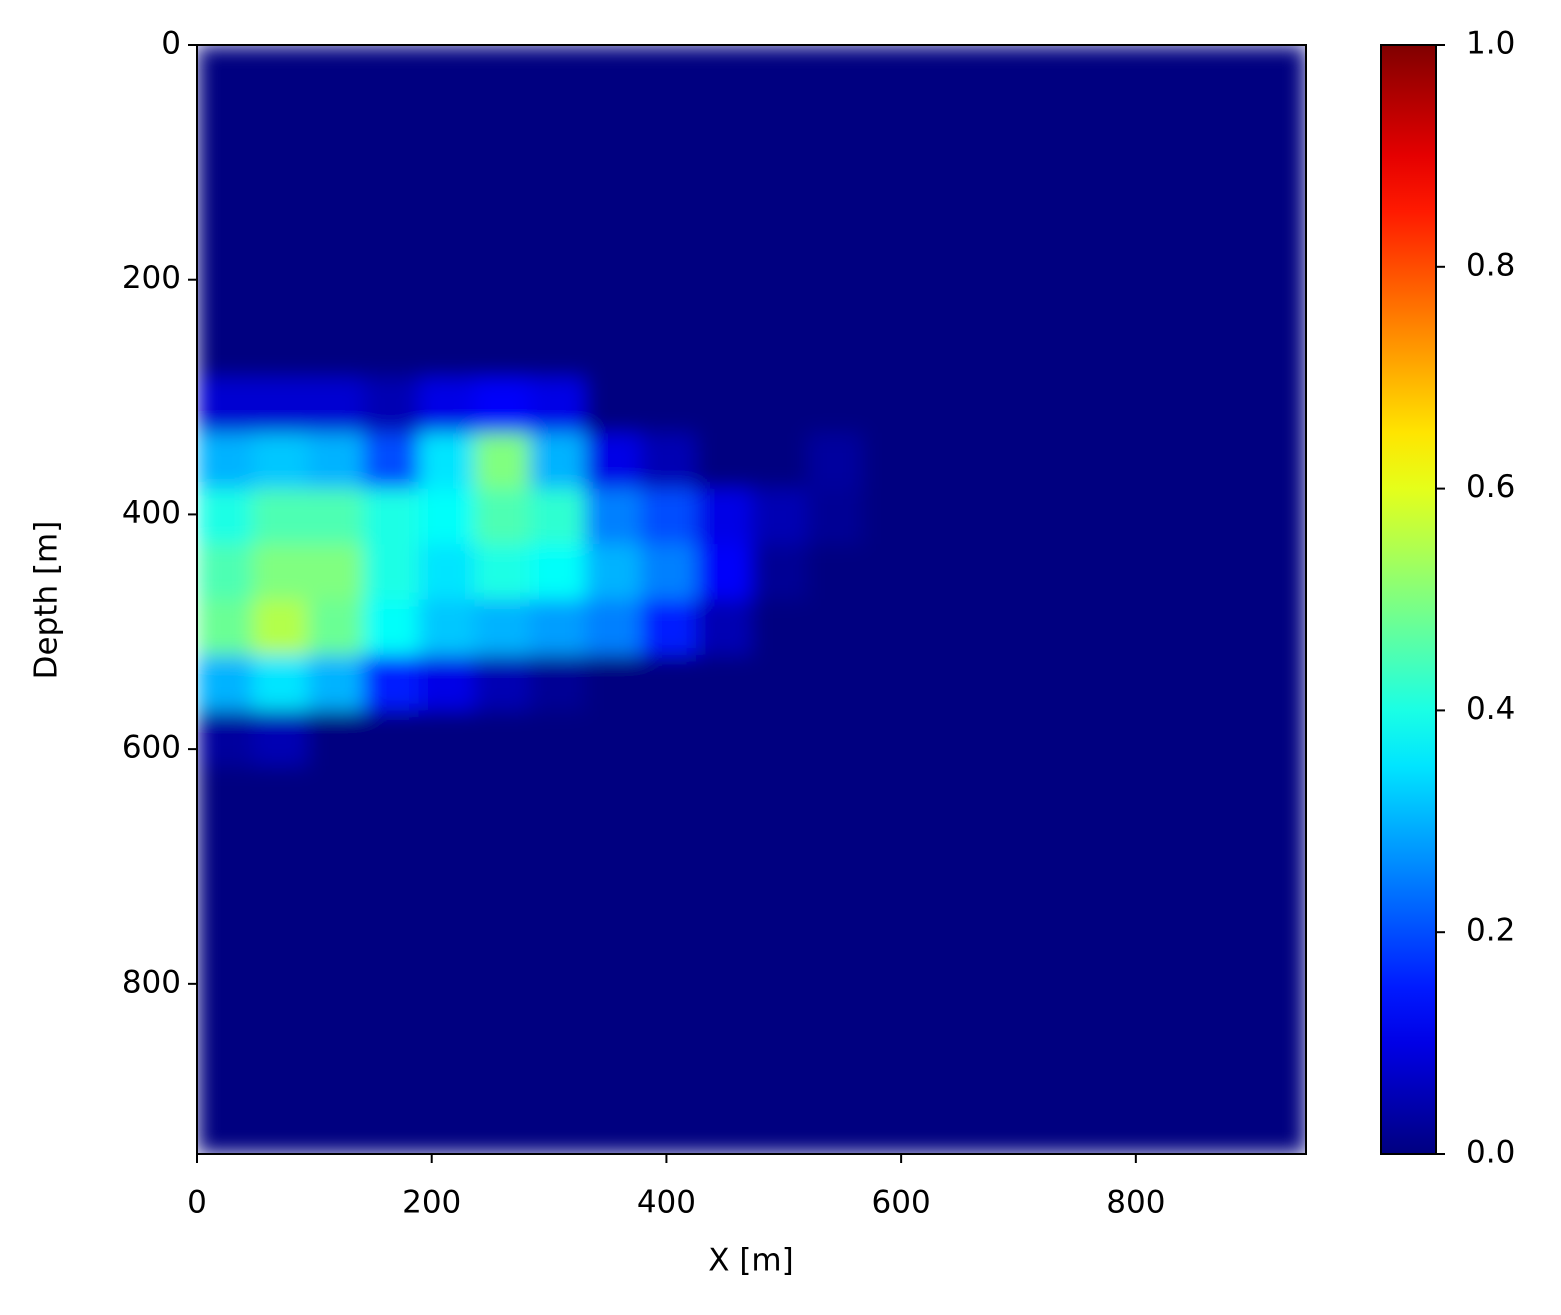  I want to click on y-tick-label: 800, so click(151, 982).